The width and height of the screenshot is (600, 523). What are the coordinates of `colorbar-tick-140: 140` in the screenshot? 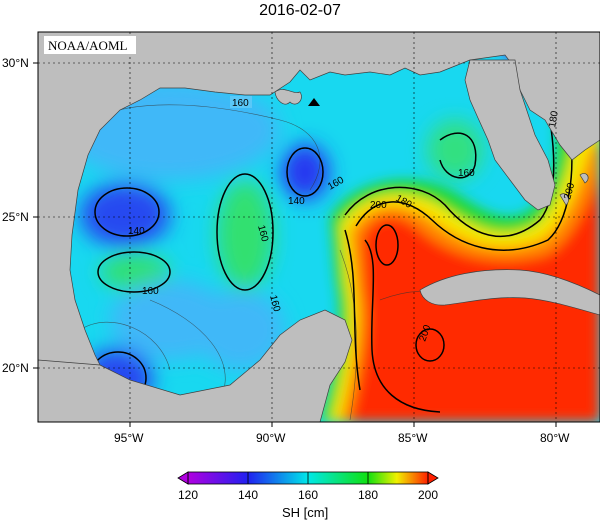 It's located at (248, 495).